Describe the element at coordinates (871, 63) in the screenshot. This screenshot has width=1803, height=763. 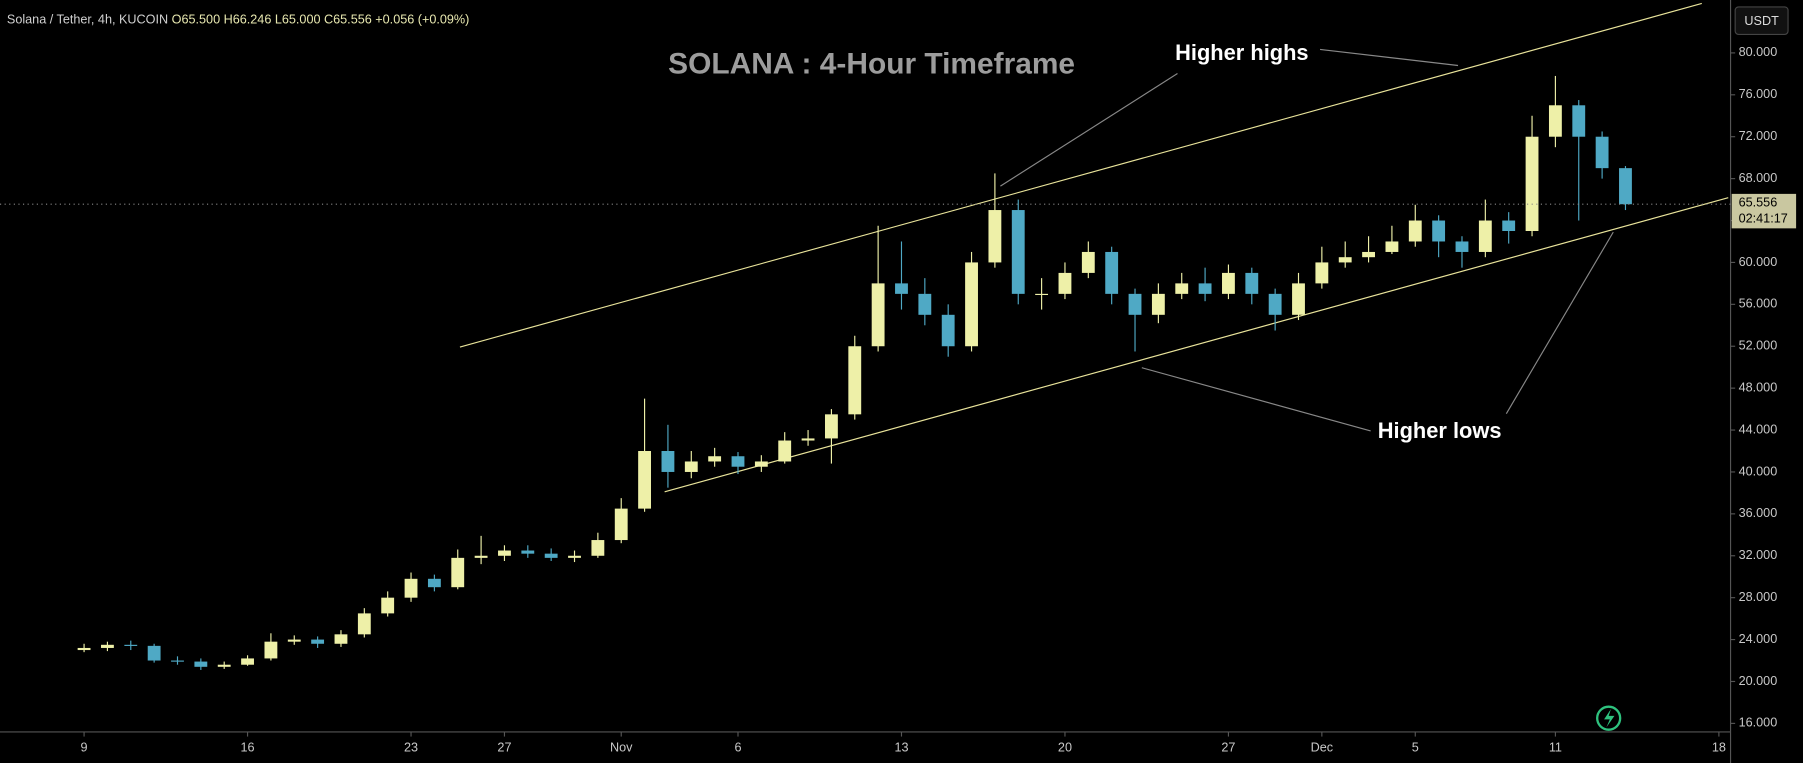
I see `chart-title: SOLANA : 4-Hour Timeframe` at that location.